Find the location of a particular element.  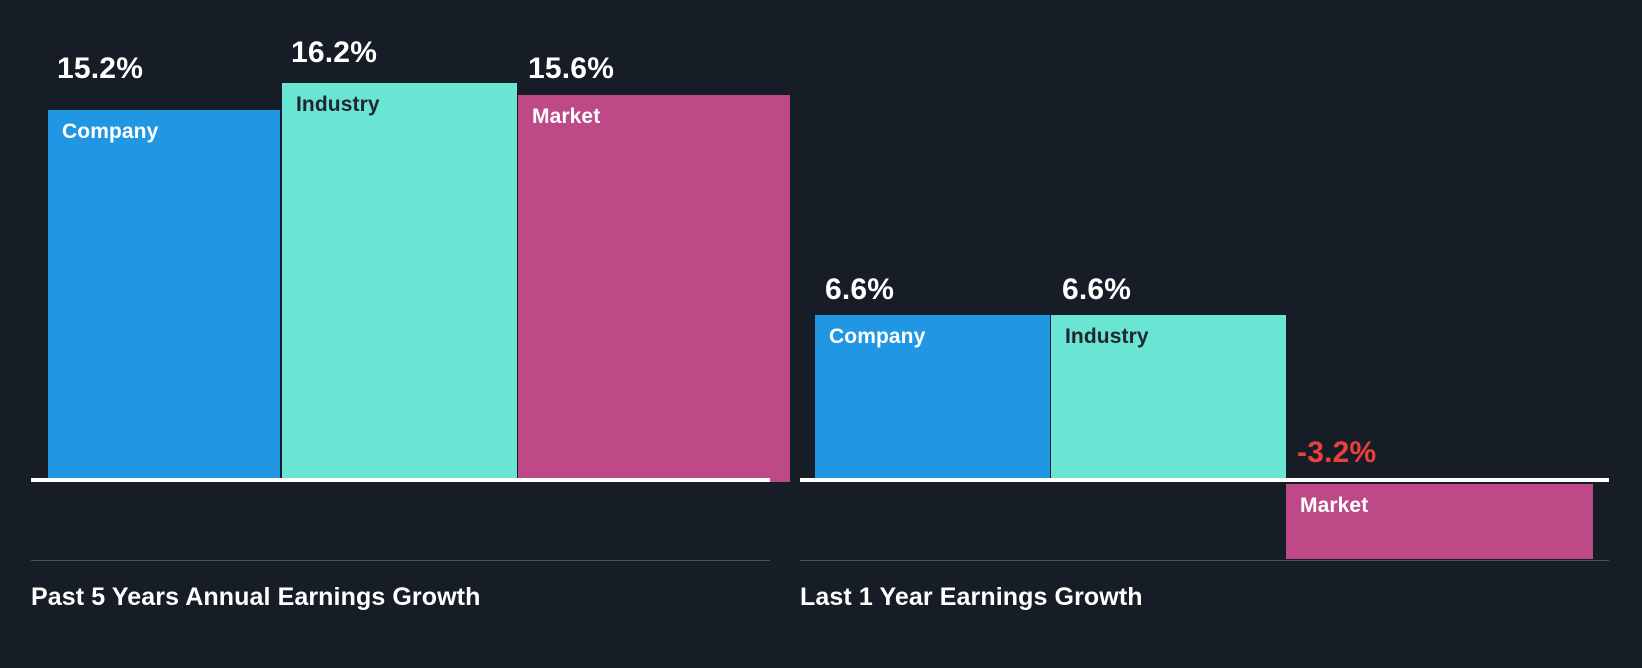

value-label-company-1y: 6.6% is located at coordinates (860, 289).